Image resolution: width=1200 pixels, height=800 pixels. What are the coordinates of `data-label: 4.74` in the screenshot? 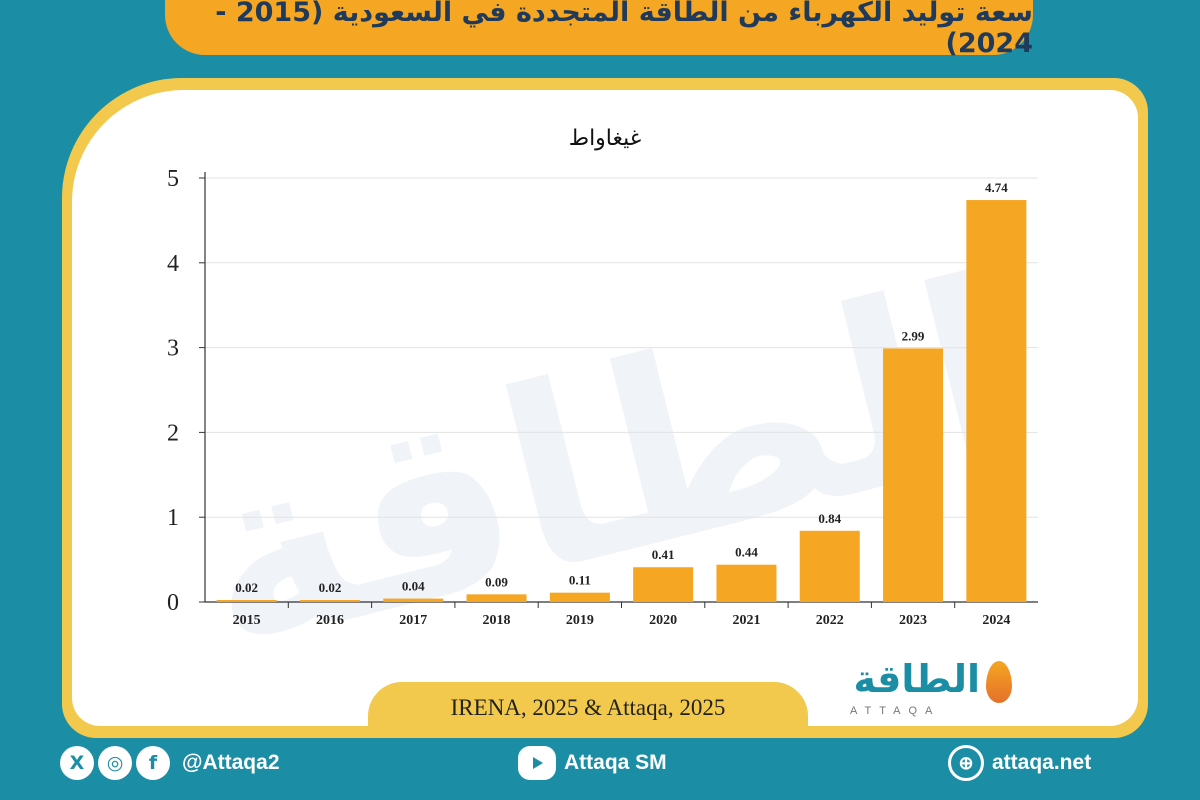 It's located at (996, 187).